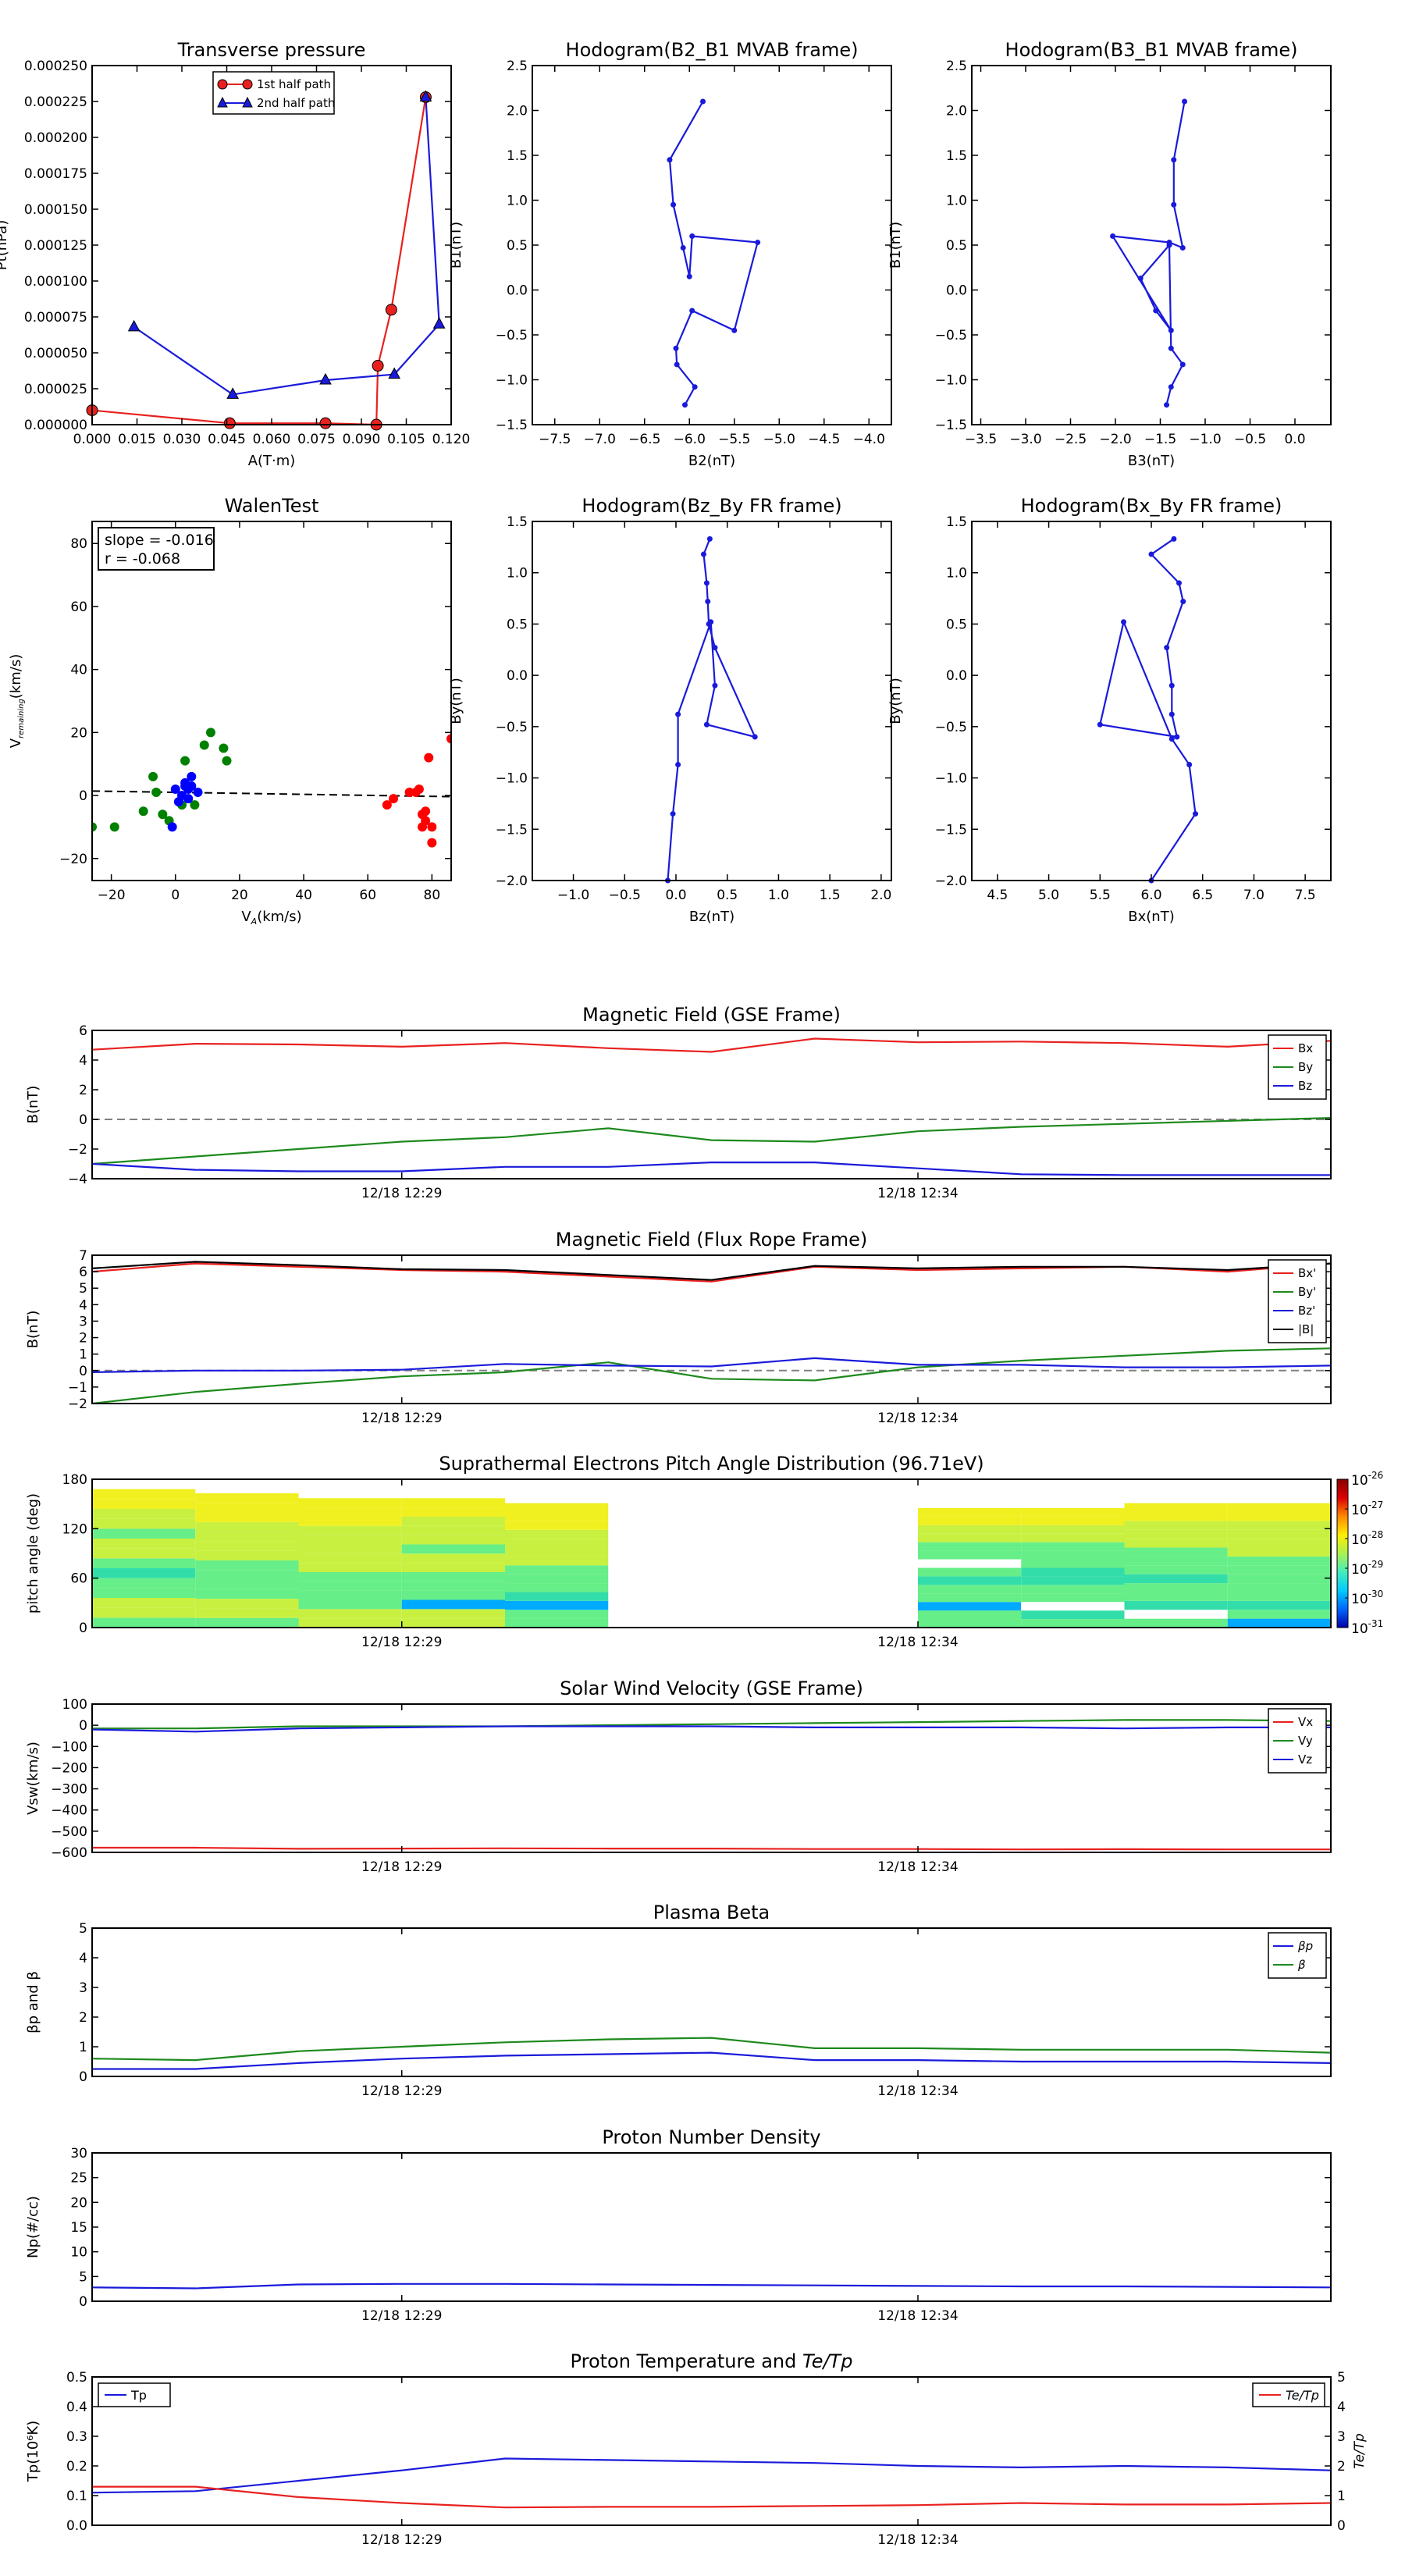  I want to click on legend-label: β, so click(1301, 1965).